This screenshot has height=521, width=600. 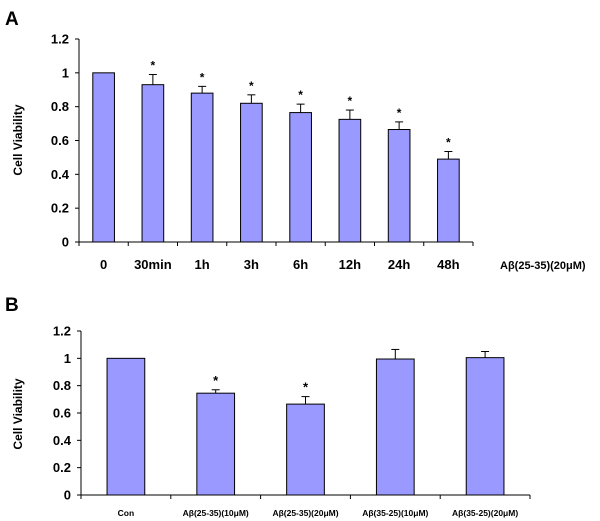 What do you see at coordinates (395, 513) in the screenshot?
I see `x-tick-label: Aβ(35-25)(10μM)` at bounding box center [395, 513].